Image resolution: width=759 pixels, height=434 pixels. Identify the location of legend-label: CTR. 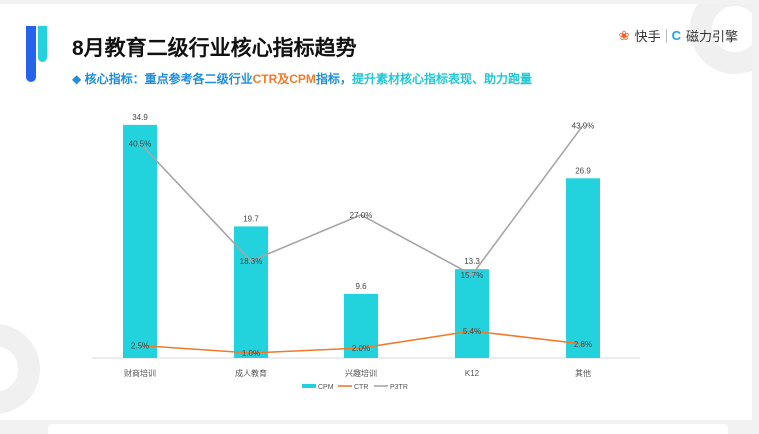
(361, 387).